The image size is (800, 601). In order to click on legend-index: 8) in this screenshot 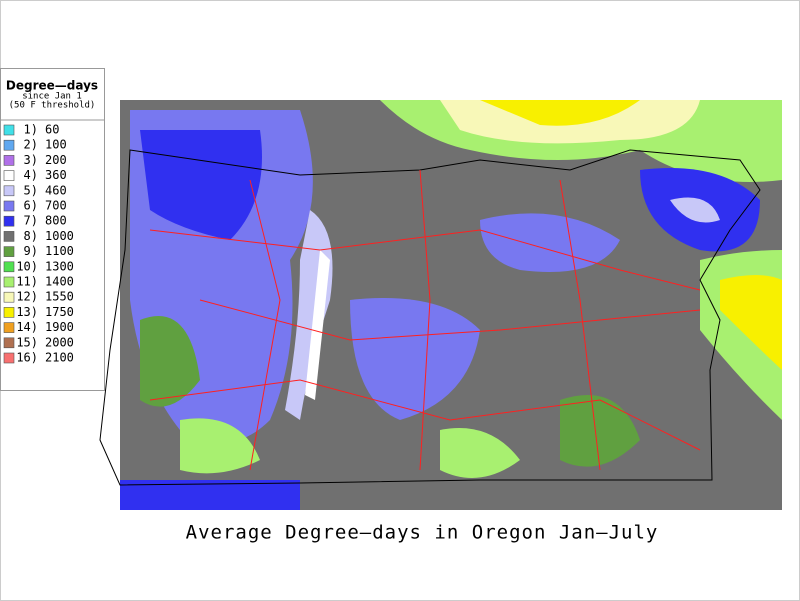, I will do `click(31, 236)`.